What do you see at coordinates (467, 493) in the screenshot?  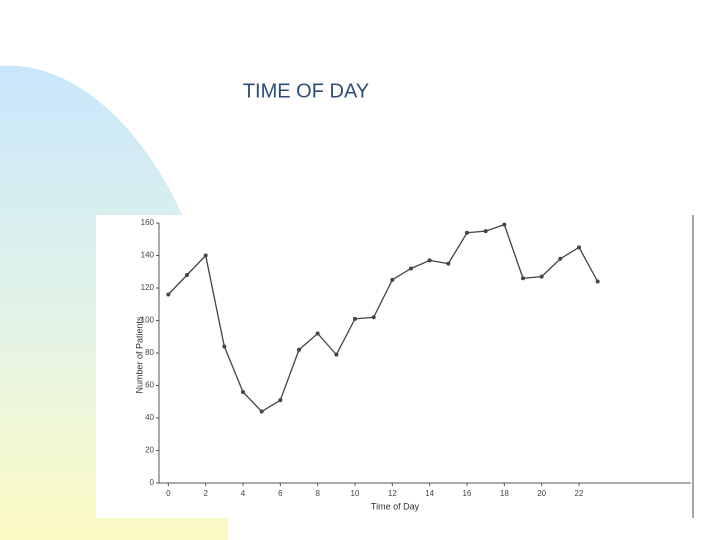 I see `x-tick-label: 16` at bounding box center [467, 493].